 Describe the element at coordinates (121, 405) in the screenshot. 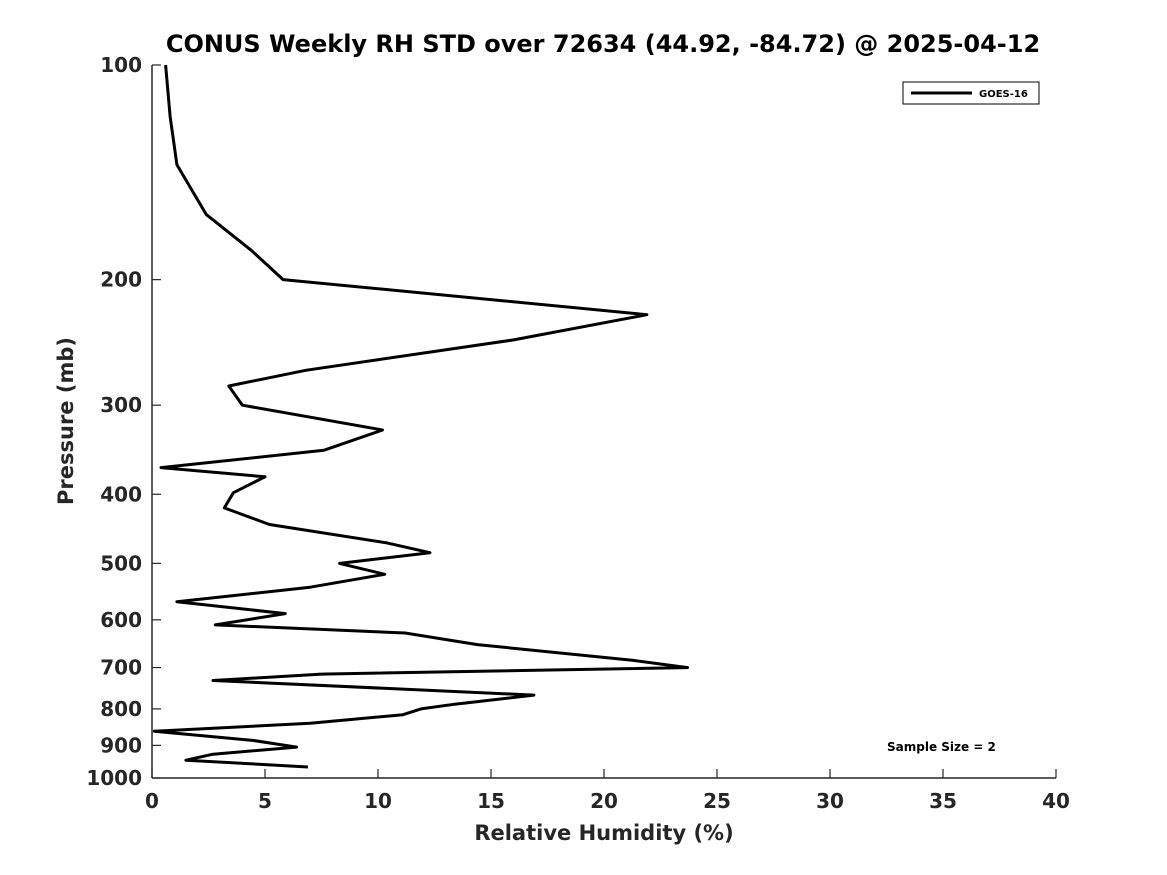

I see `y-tick-label: 300` at that location.